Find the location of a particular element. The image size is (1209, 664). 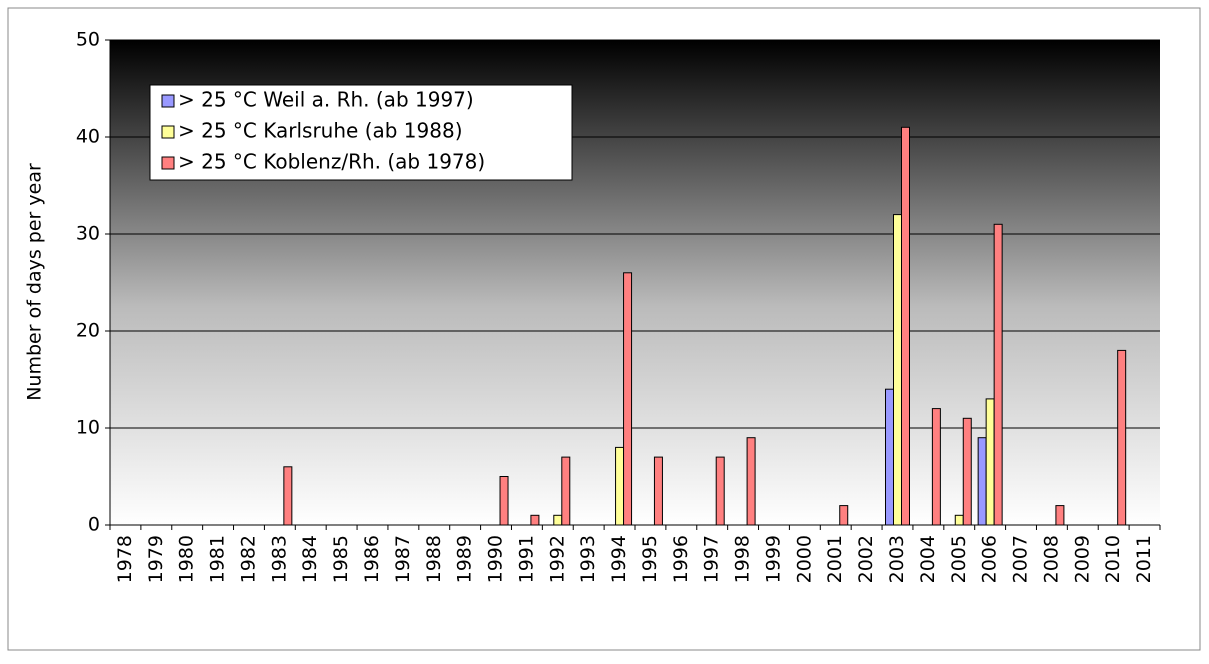

x-tick-label: 1990 is located at coordinates (496, 559).